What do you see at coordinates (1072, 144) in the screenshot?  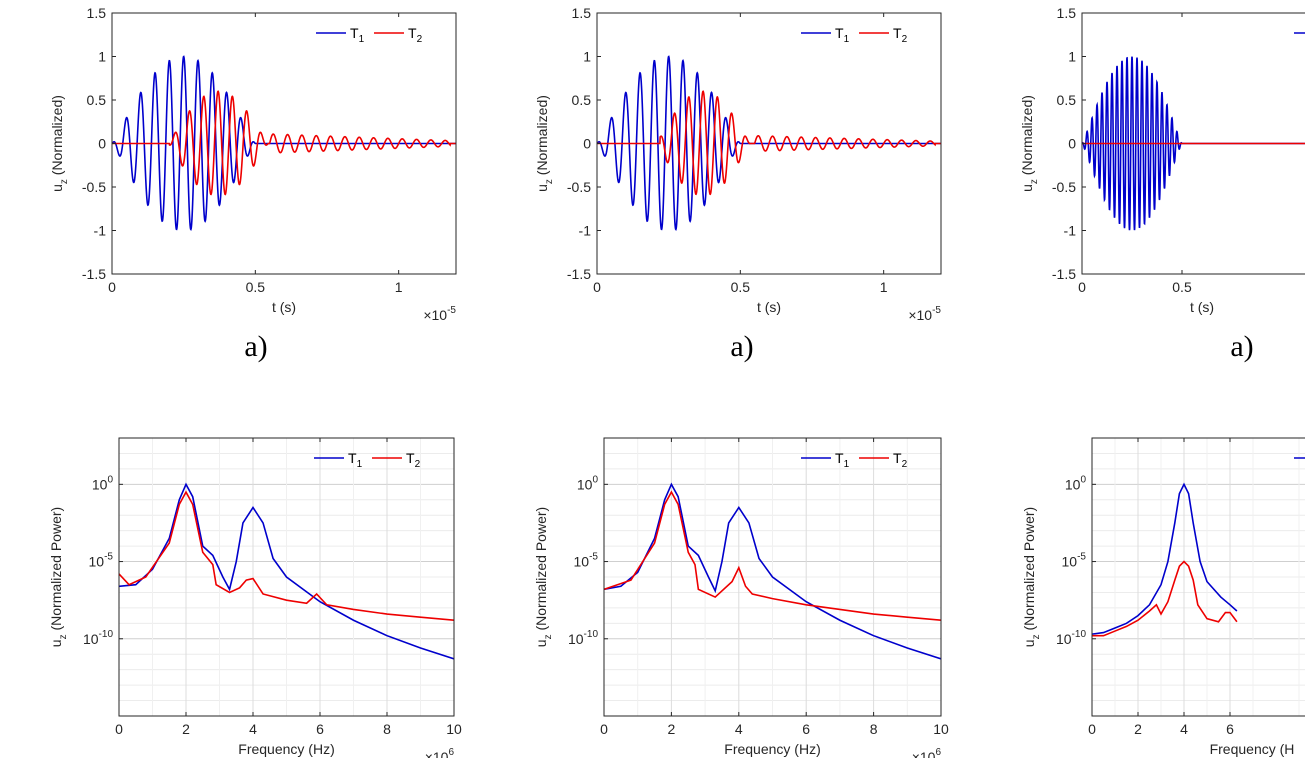 I see `y-tick-label: 0` at bounding box center [1072, 144].